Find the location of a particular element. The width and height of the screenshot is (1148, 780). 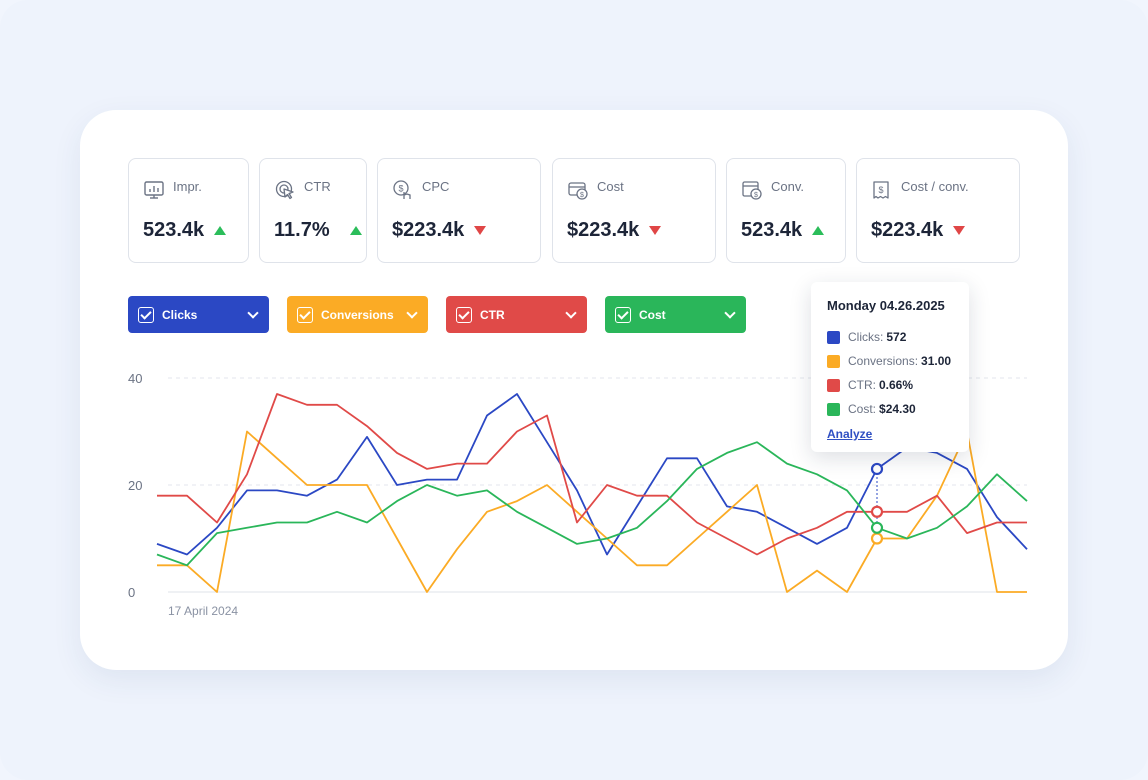

dollar-hand-icon: $ is located at coordinates (402, 189).